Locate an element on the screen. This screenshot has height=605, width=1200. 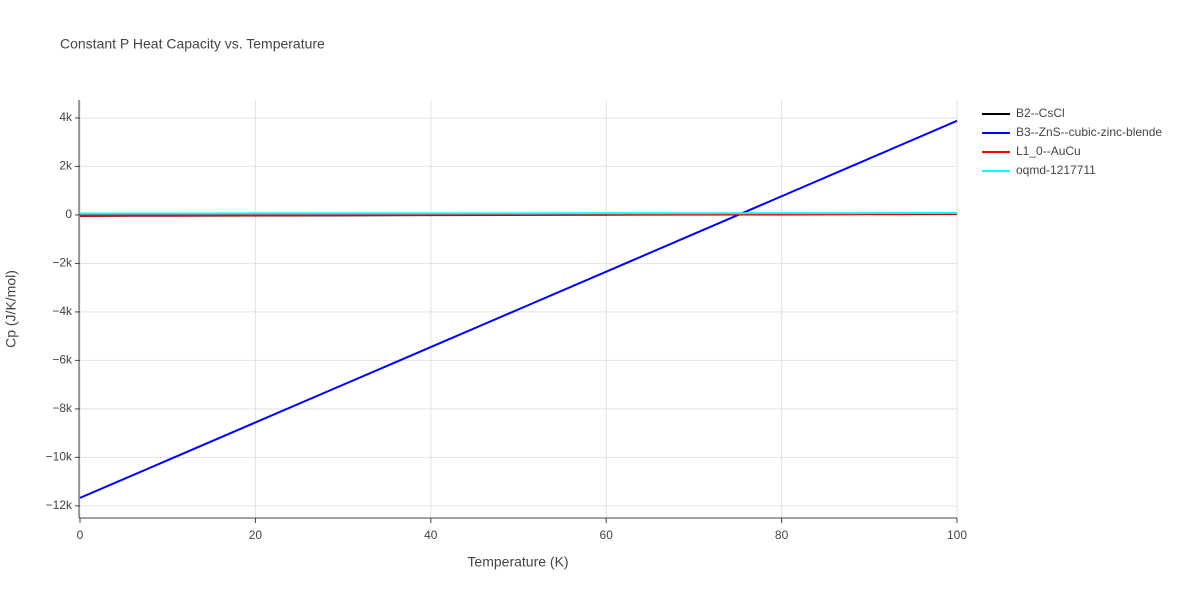
x-tick-label: 80 is located at coordinates (782, 535).